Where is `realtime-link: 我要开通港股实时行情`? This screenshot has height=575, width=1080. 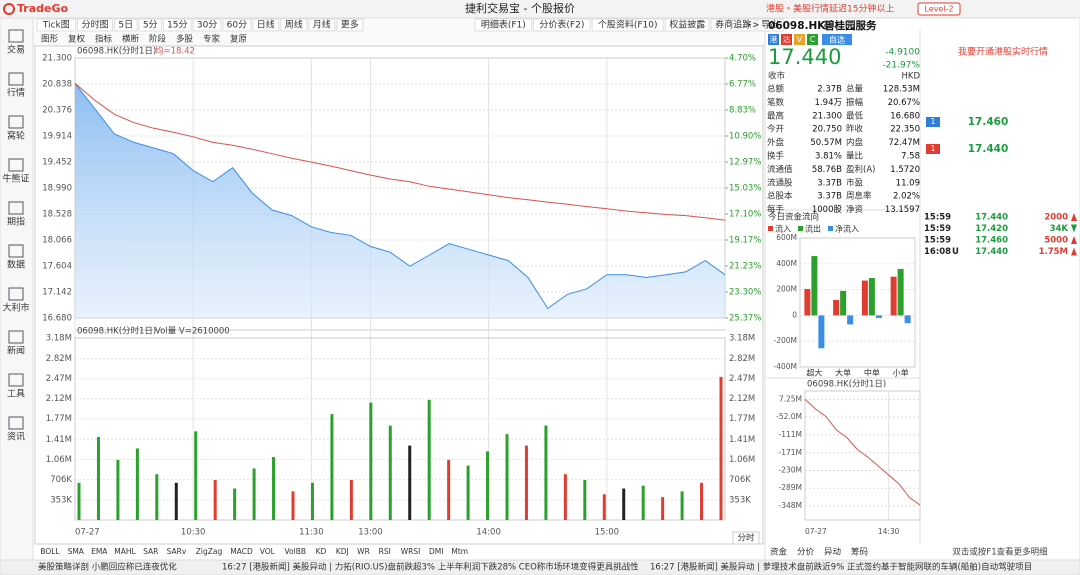
realtime-link: 我要开通港股实时行情 is located at coordinates (1003, 52).